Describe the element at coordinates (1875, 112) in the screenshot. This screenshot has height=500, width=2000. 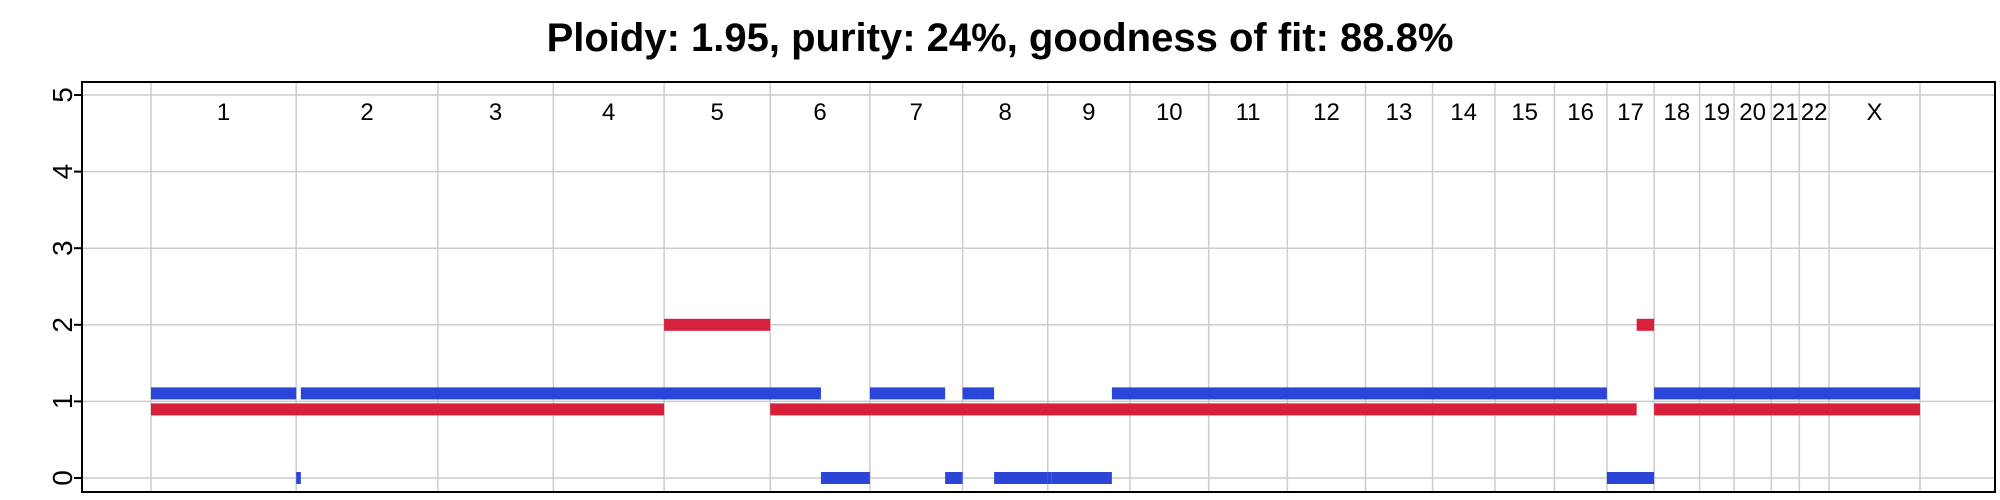
I see `chromosome-label: X` at that location.